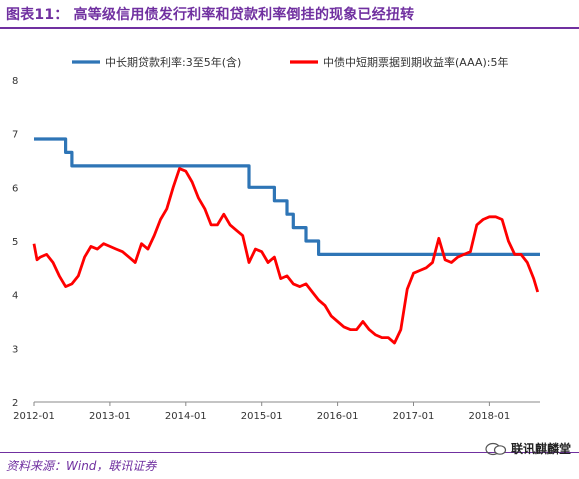  What do you see at coordinates (81, 466) in the screenshot?
I see `source-note: 资料来源：Wind，联讯证券` at bounding box center [81, 466].